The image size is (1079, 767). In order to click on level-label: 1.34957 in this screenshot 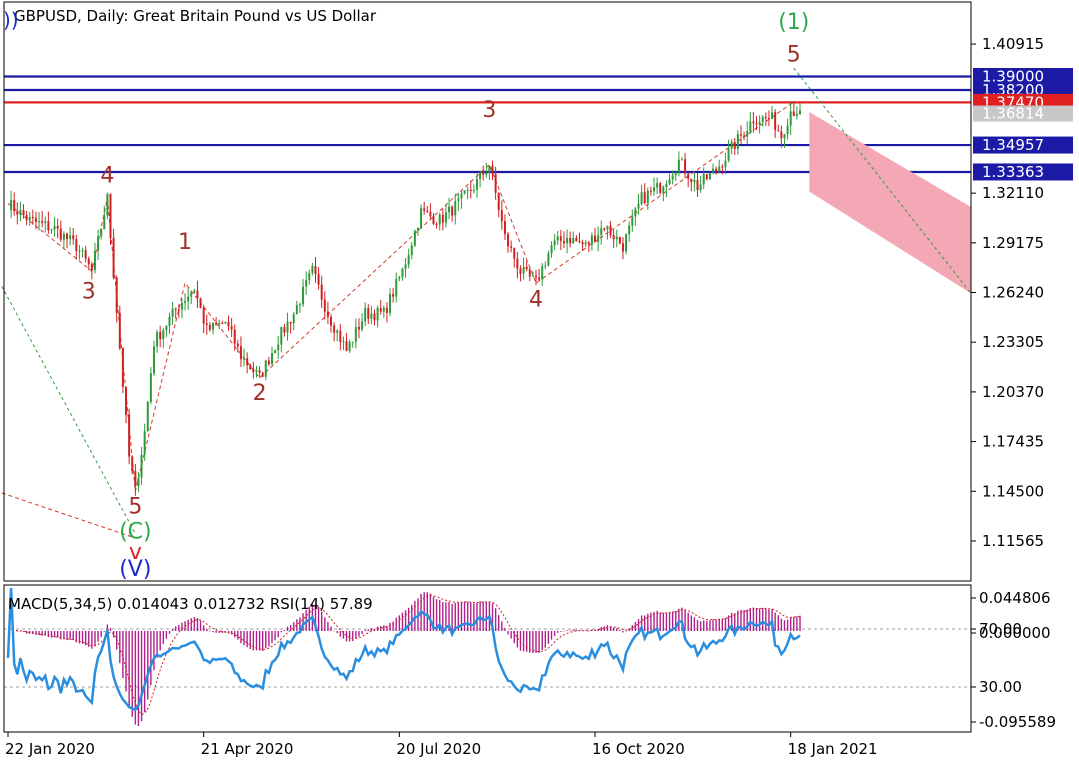, I will do `click(1013, 145)`.